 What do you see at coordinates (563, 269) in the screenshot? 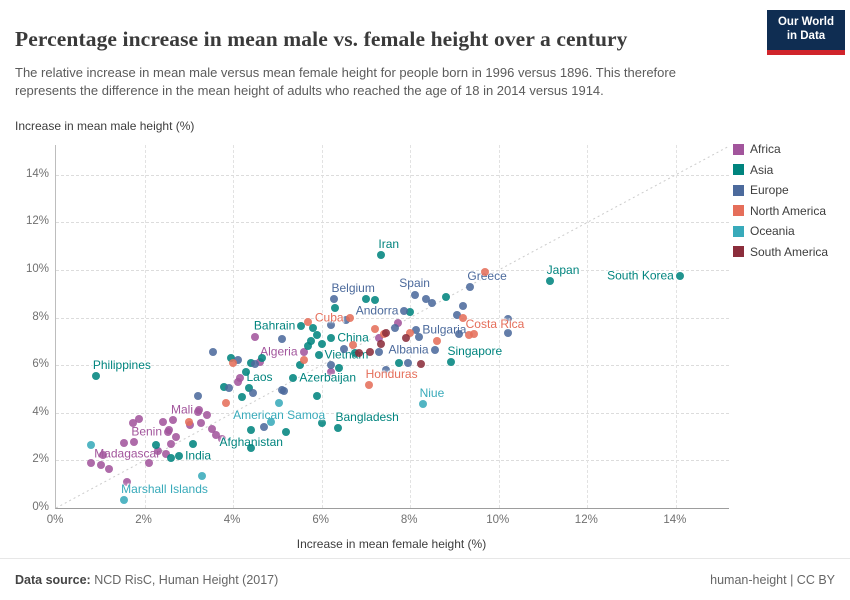
I see `country-label-japan: Japan` at bounding box center [563, 269].